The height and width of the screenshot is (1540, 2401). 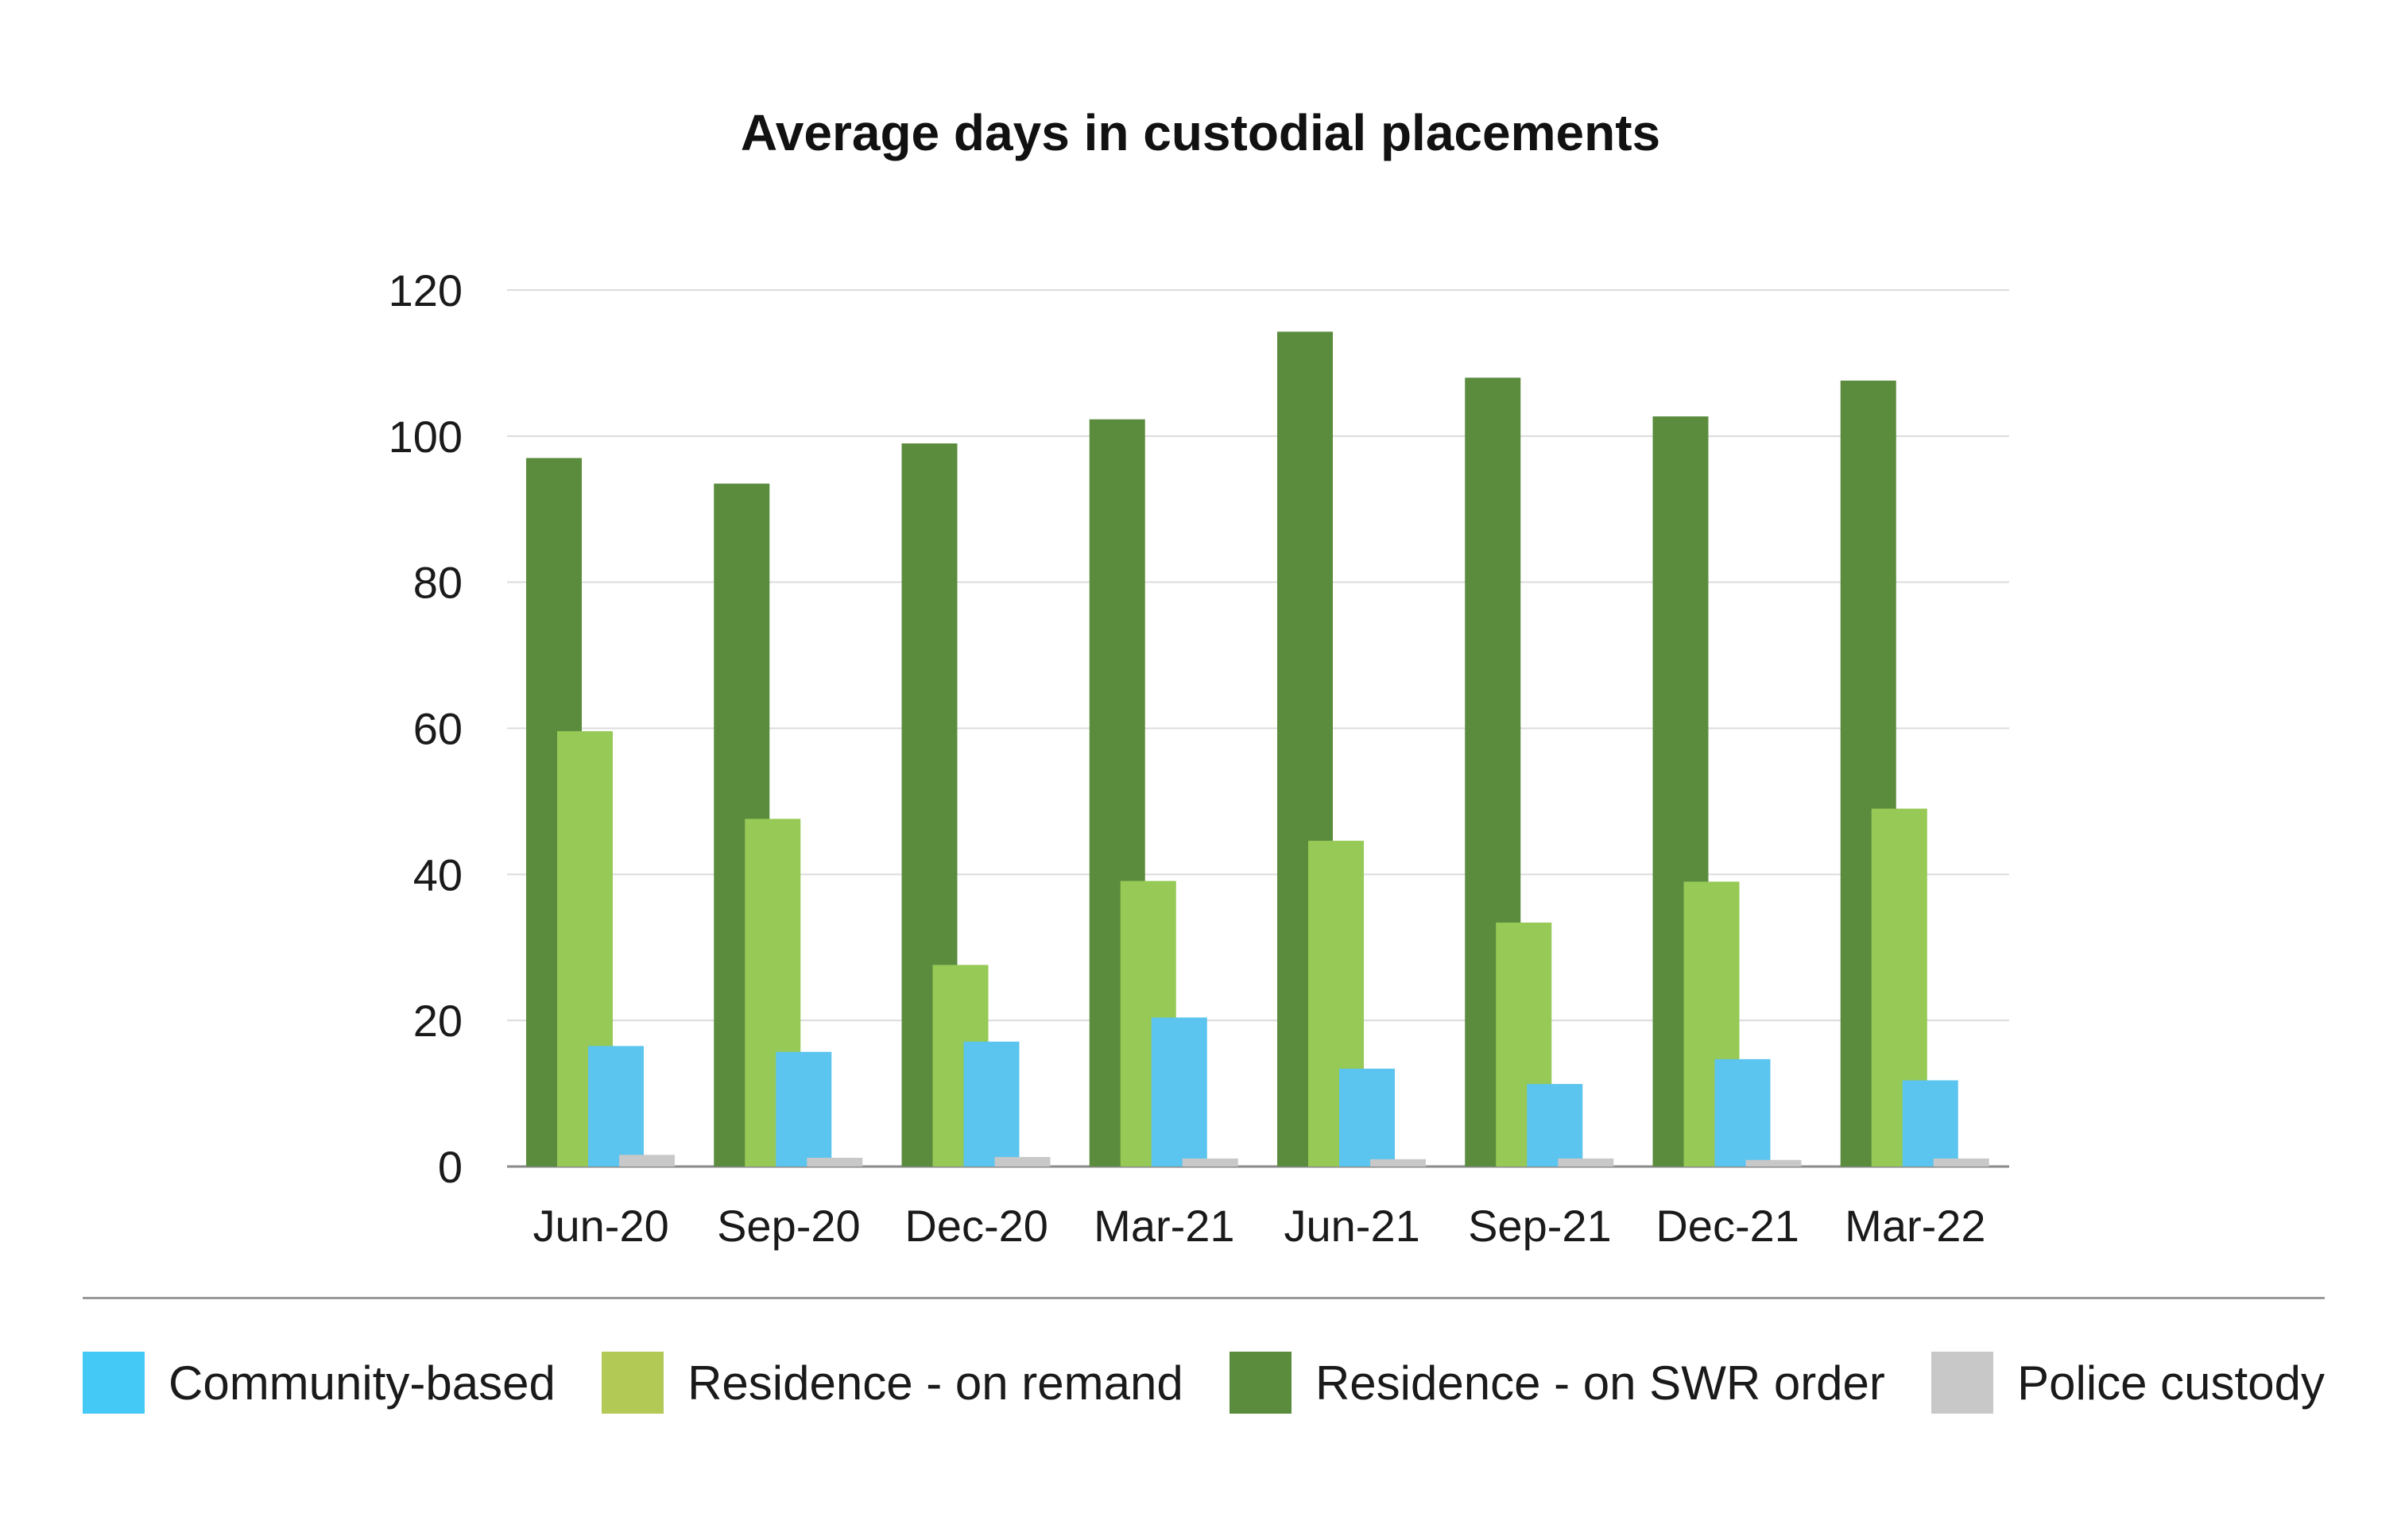 What do you see at coordinates (426, 290) in the screenshot?
I see `y-tick-label: 120` at bounding box center [426, 290].